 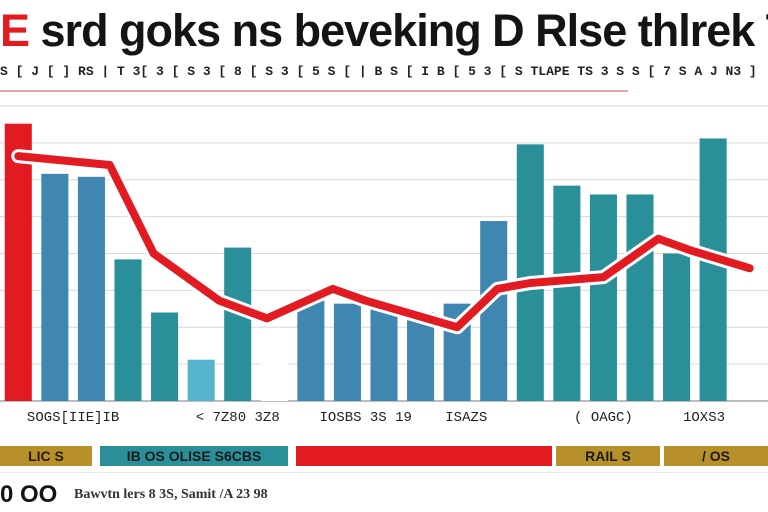 I want to click on category-band-4: RAIL S, so click(x=608, y=456).